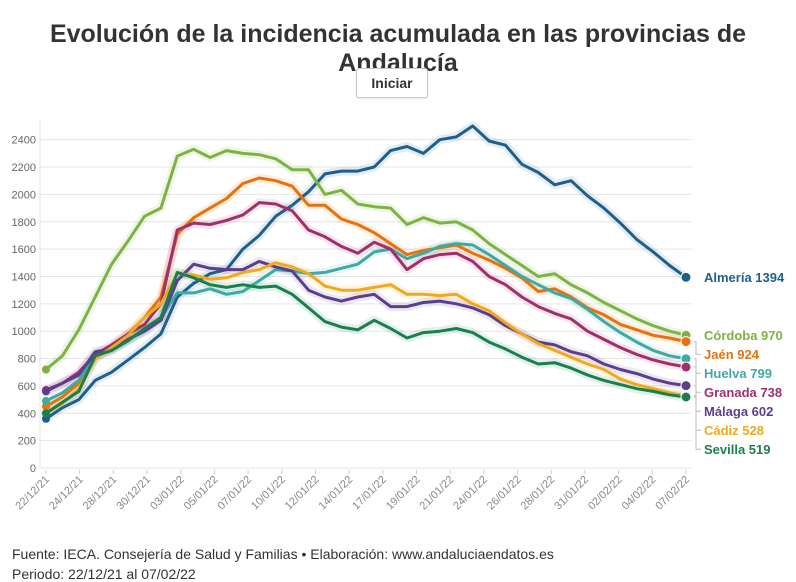 Image resolution: width=796 pixels, height=582 pixels. I want to click on y-tick-label: 1600, so click(24, 250).